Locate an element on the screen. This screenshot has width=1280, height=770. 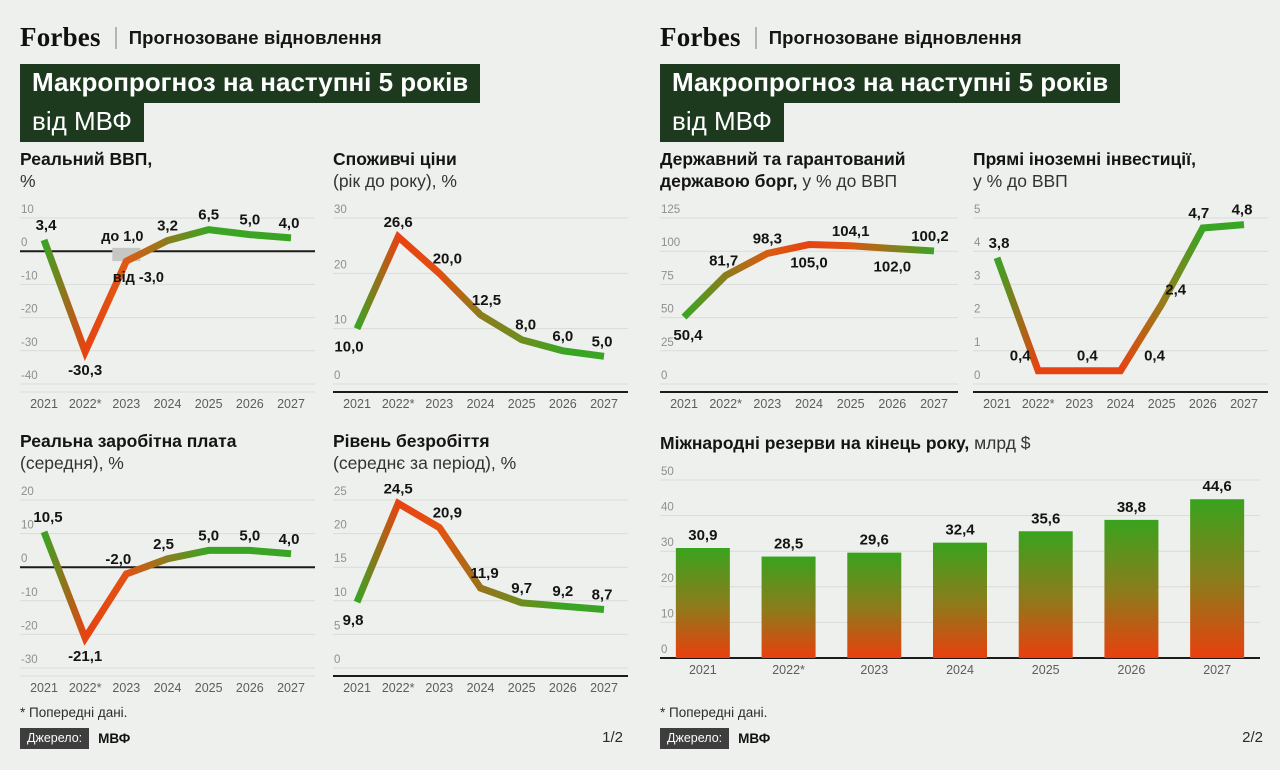
svg-text: 11,9 is located at coordinates (484, 573).